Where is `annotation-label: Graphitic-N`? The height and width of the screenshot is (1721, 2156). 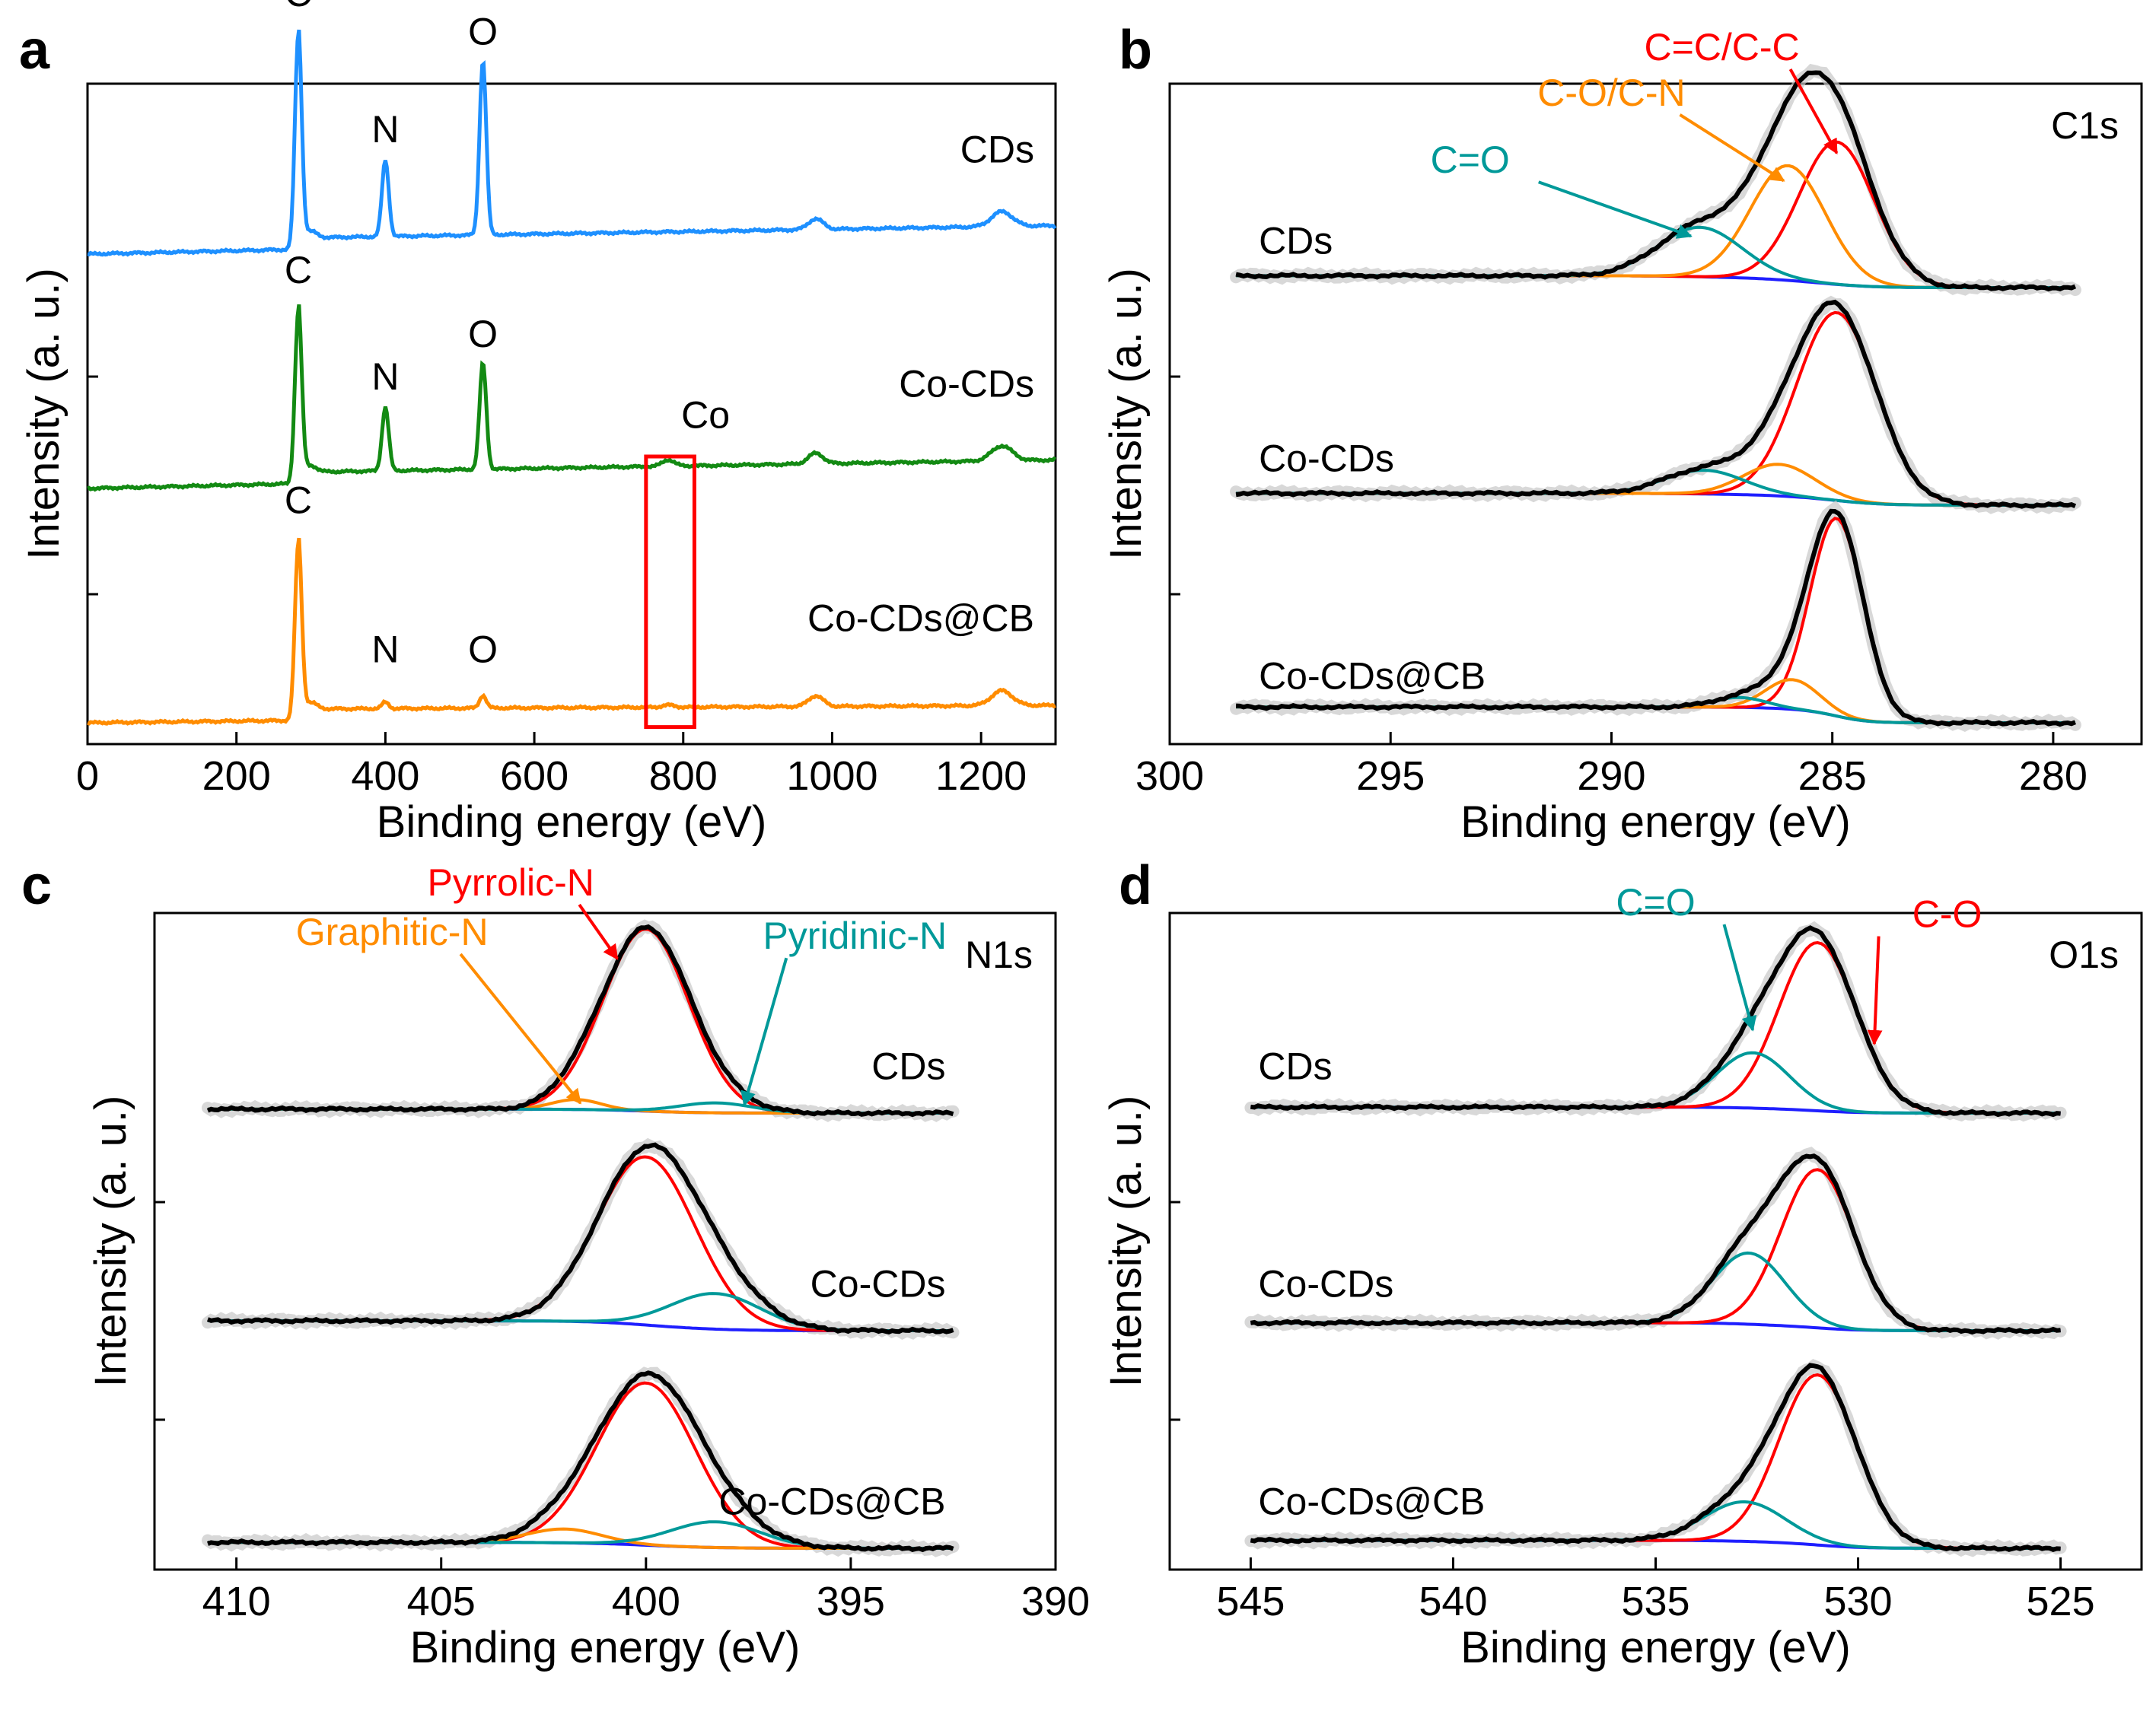
annotation-label: Graphitic-N is located at coordinates (393, 932).